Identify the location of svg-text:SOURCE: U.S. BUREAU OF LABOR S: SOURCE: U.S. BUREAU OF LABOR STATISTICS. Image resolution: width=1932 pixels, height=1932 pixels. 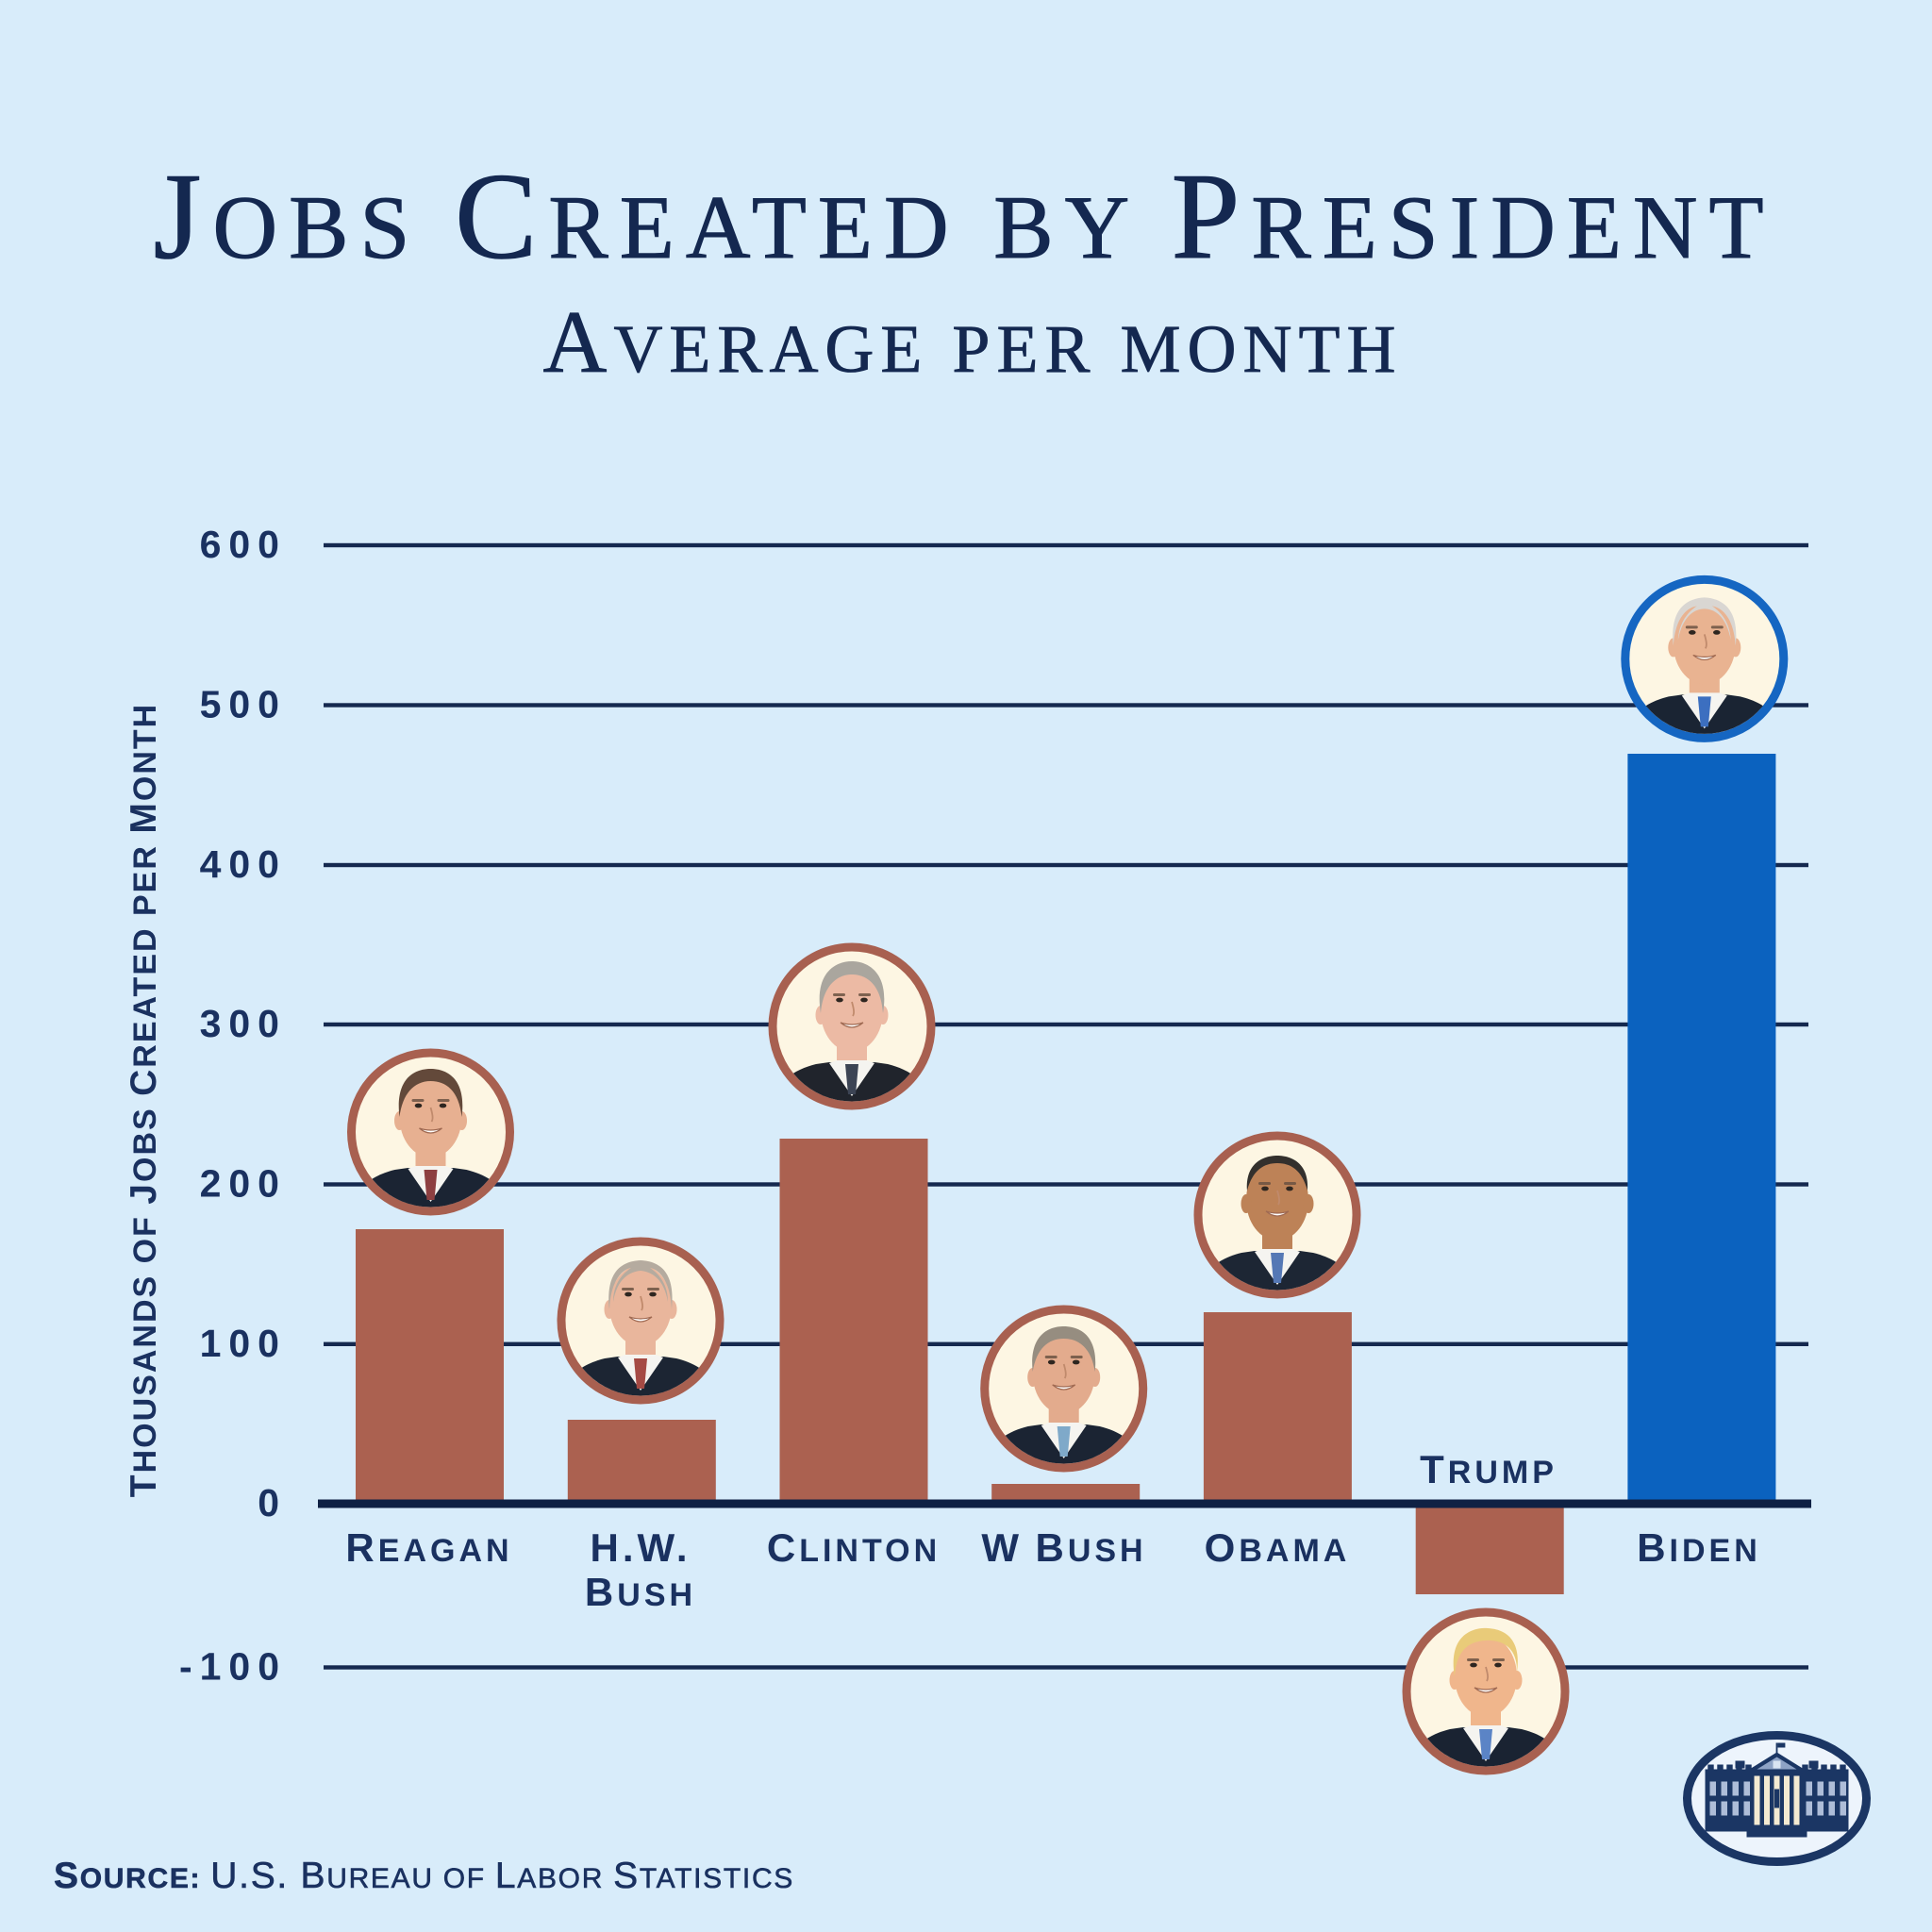
(424, 1876).